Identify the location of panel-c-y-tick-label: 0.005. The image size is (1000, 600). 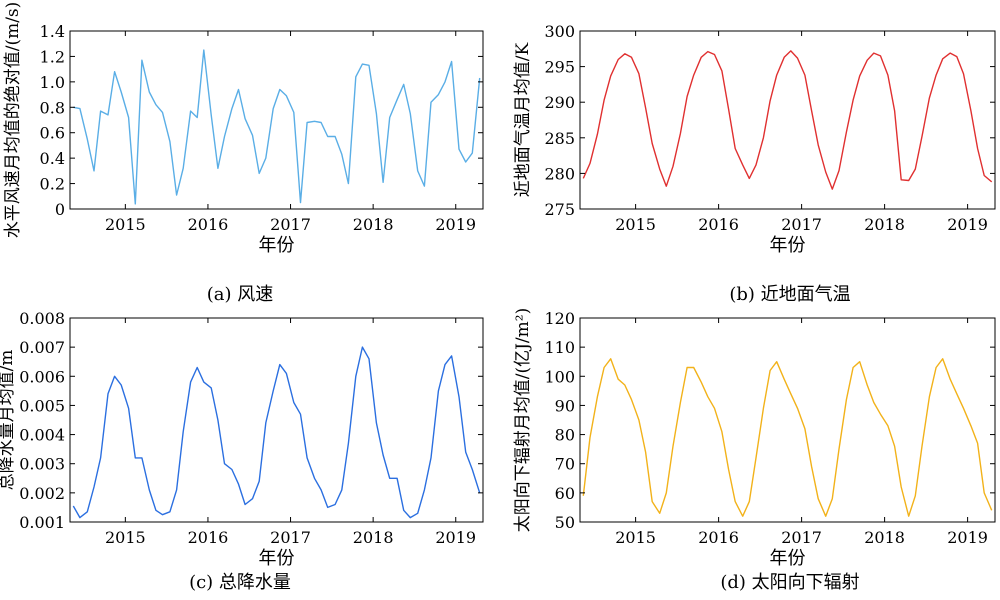
(42, 405).